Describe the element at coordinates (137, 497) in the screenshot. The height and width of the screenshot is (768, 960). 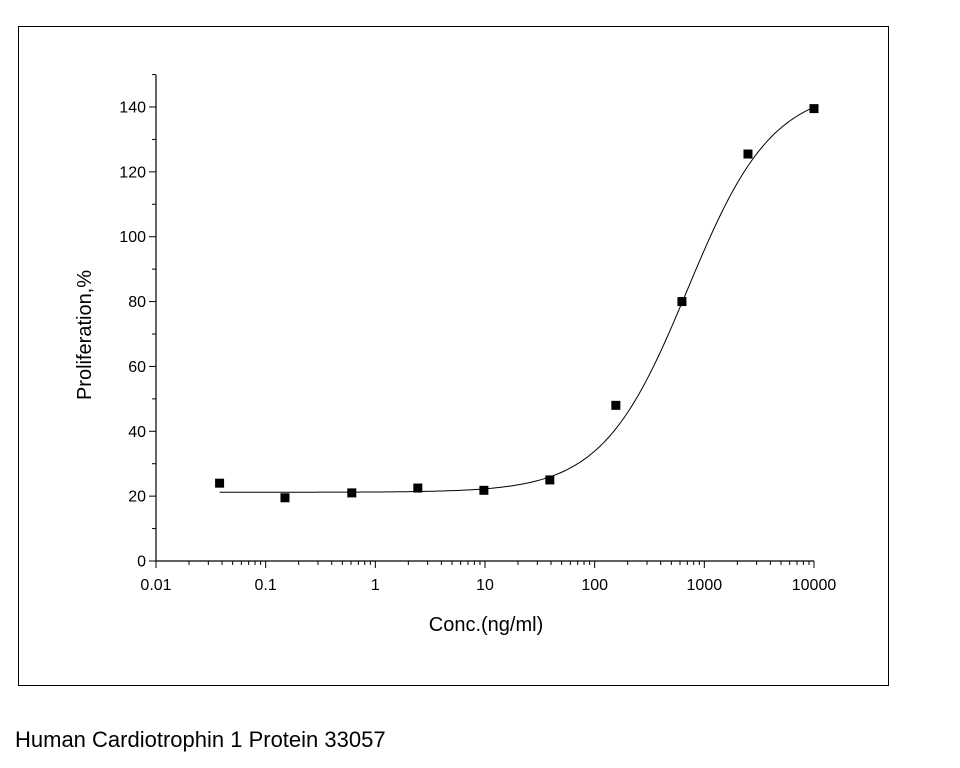
I see `y-tick-label: 20` at that location.